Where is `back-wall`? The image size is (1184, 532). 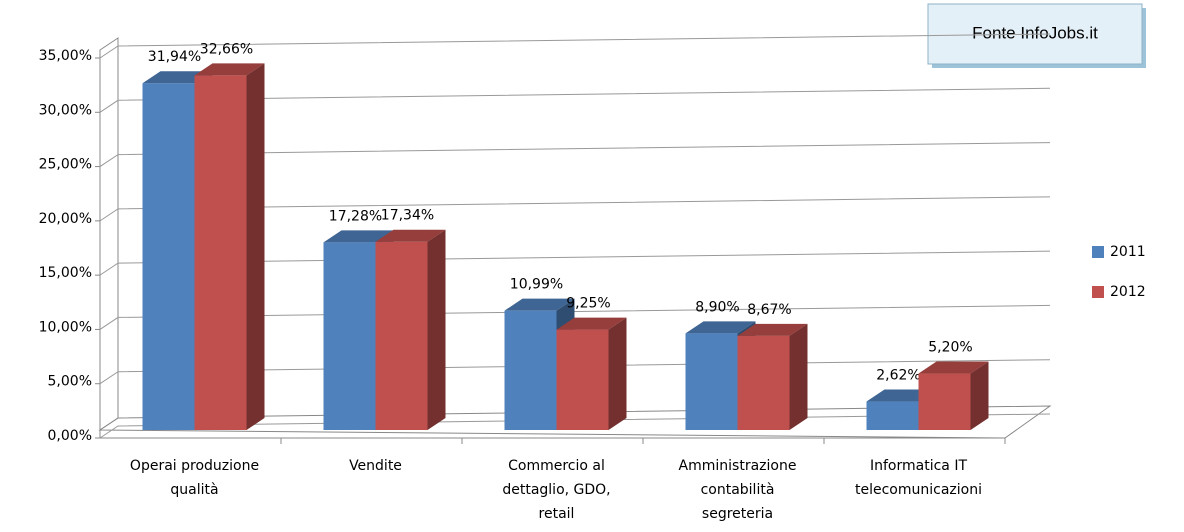
back-wall is located at coordinates (109, 234).